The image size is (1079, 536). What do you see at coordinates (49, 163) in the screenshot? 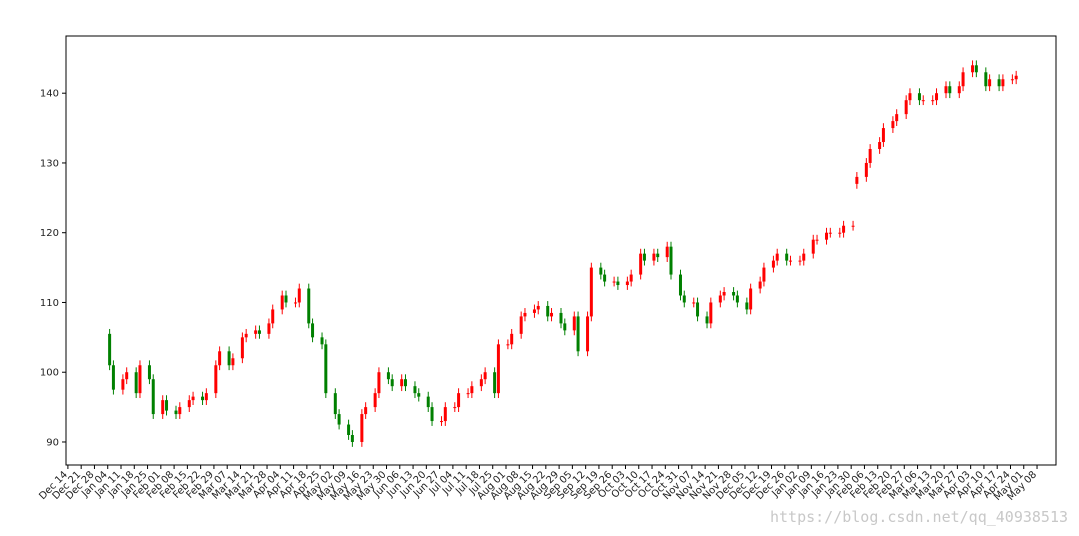
I see `y-tick-label: 130` at bounding box center [49, 163].